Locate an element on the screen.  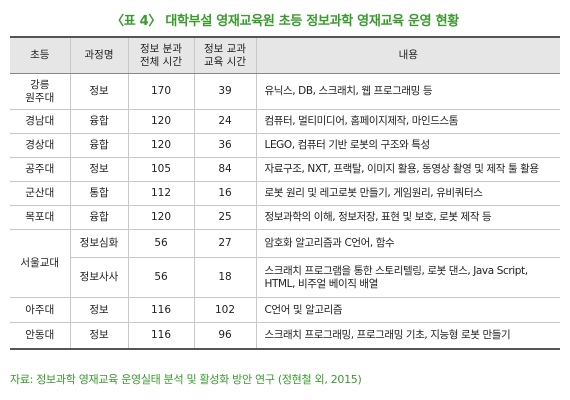
total-time-cell: 170 is located at coordinates (160, 91).